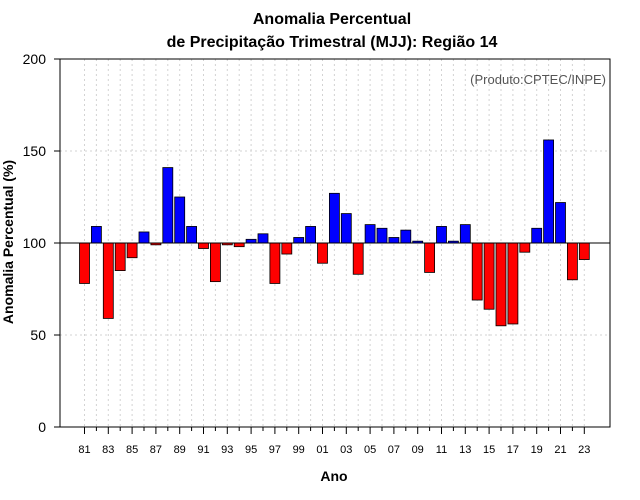  I want to click on x-tick-label: 09, so click(418, 450).